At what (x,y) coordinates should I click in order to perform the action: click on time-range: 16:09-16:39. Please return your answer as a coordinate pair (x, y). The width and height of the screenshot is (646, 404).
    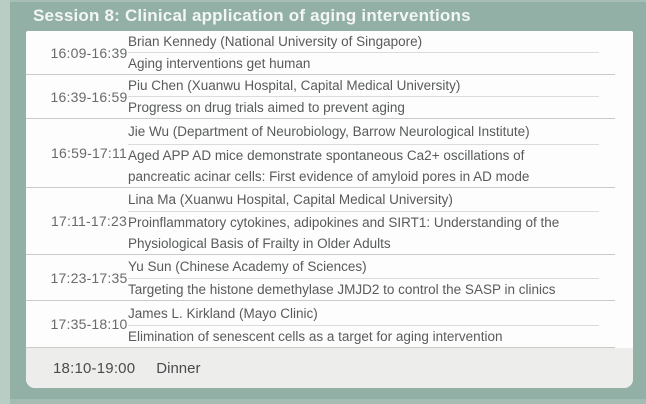
    Looking at the image, I should click on (89, 52).